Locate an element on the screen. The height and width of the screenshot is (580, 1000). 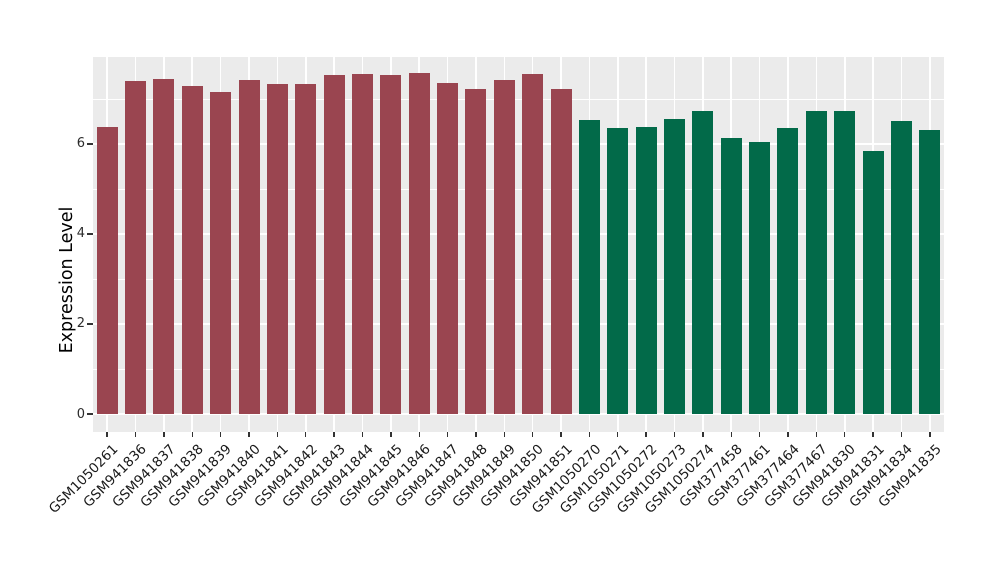
bar-GSM941834 is located at coordinates (901, 267).